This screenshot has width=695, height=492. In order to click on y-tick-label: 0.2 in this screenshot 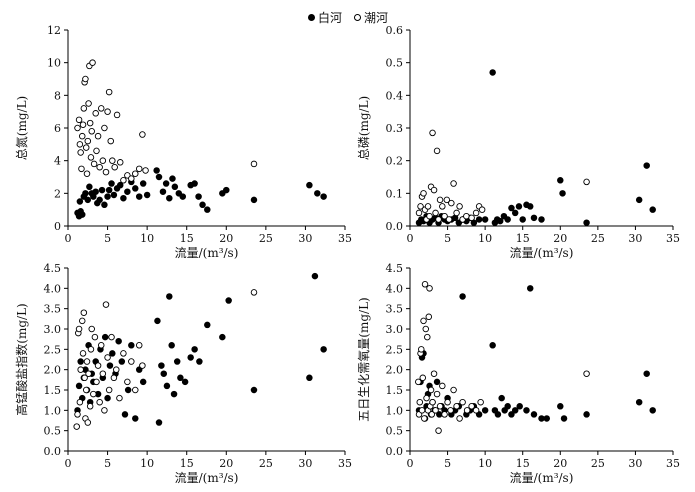, I will do `click(395, 161)`.